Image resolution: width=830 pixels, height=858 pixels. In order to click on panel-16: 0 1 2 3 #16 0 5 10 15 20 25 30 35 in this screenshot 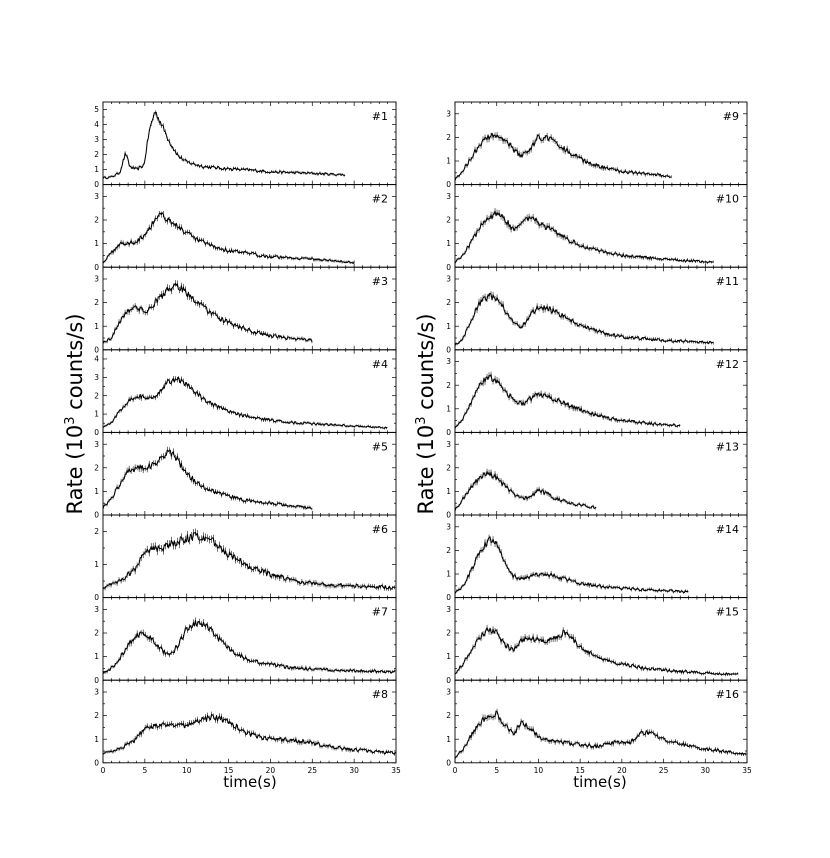, I will do `click(599, 727)`.